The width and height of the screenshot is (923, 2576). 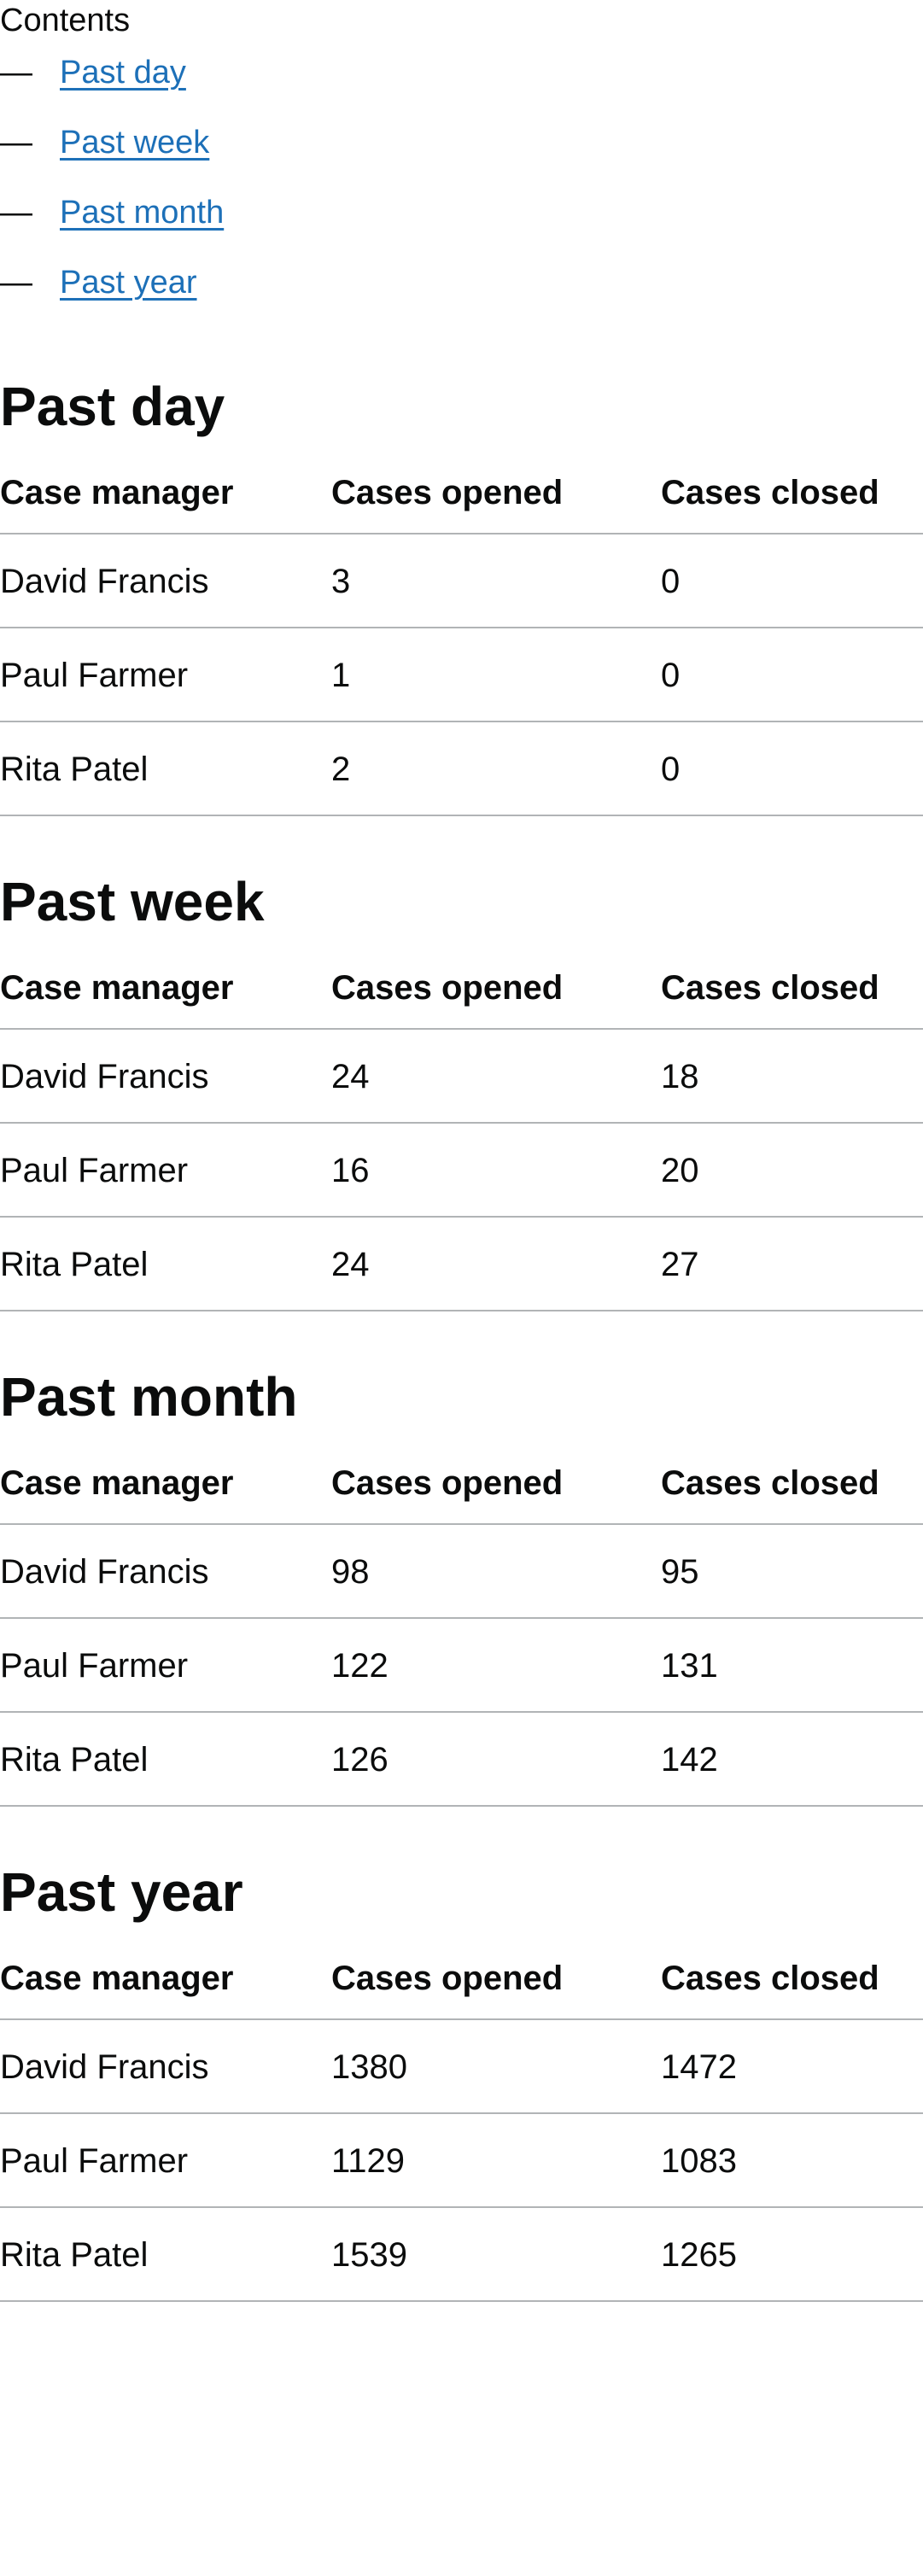 I want to click on cases-opened-cell: 1539, so click(x=496, y=2254).